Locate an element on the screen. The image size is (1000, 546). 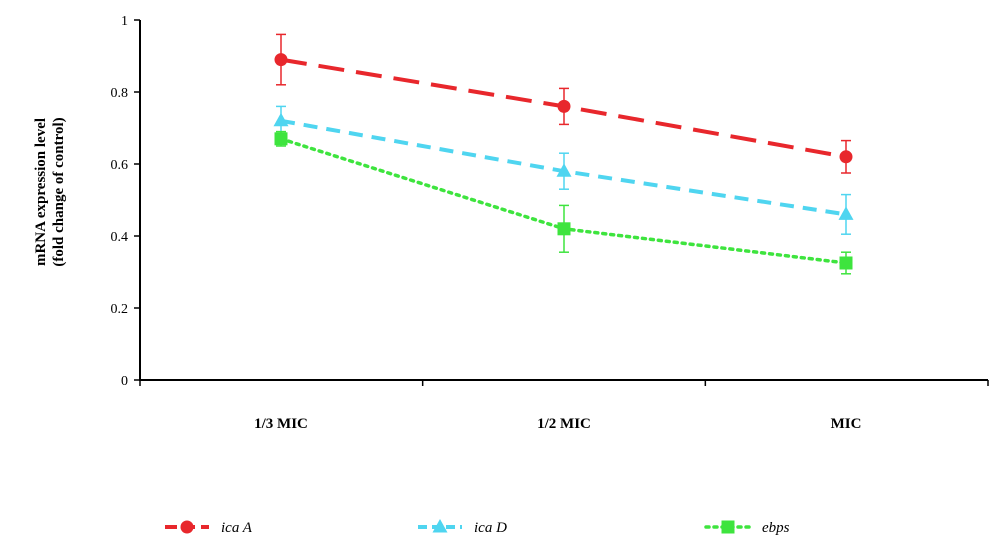
legend-label: ica D is located at coordinates (490, 528).